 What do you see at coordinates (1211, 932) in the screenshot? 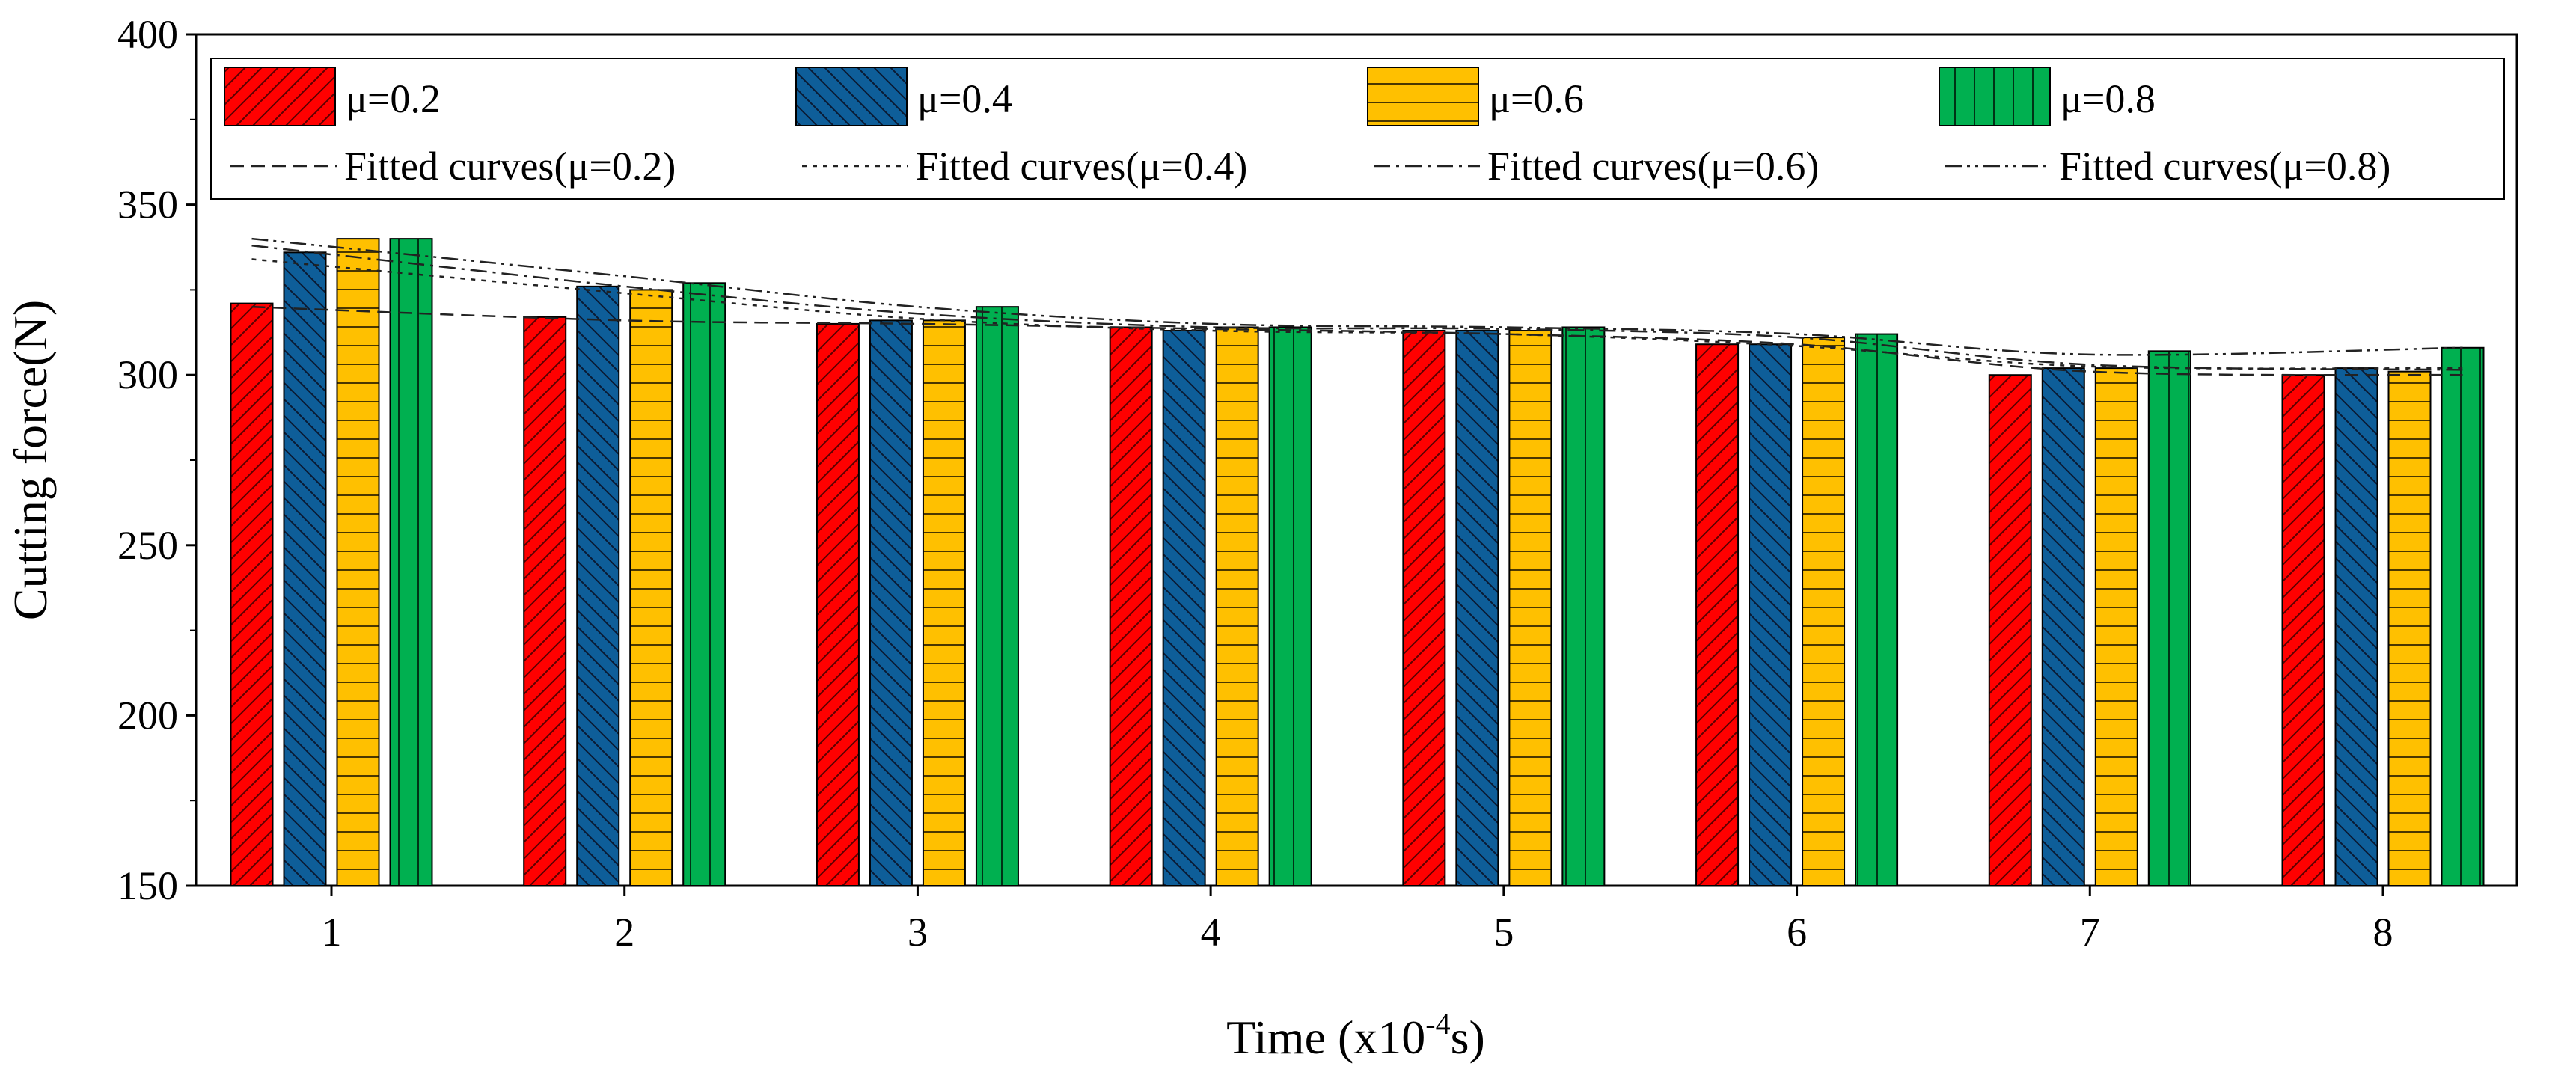
I see `x-tick-label: 4` at bounding box center [1211, 932].